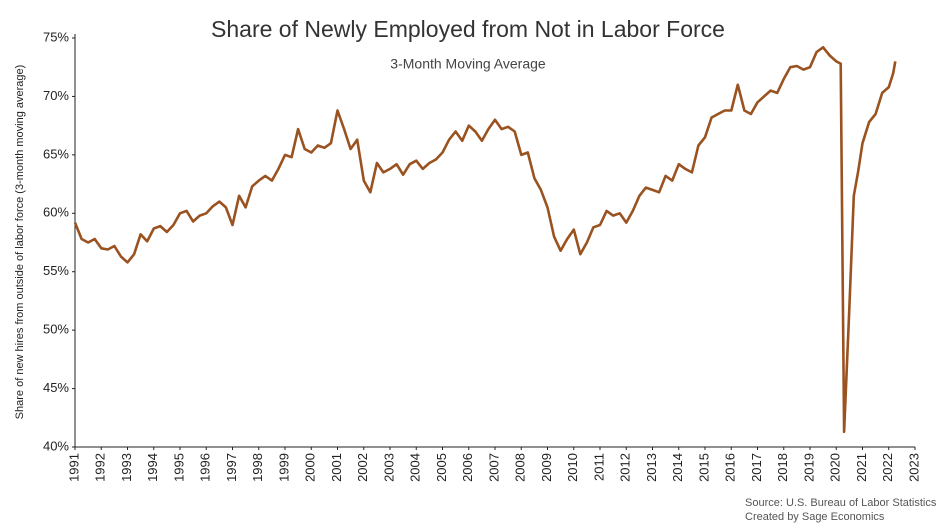 Image resolution: width=936 pixels, height=526 pixels. Describe the element at coordinates (283, 467) in the screenshot. I see `x-tick-label: 1999` at that location.